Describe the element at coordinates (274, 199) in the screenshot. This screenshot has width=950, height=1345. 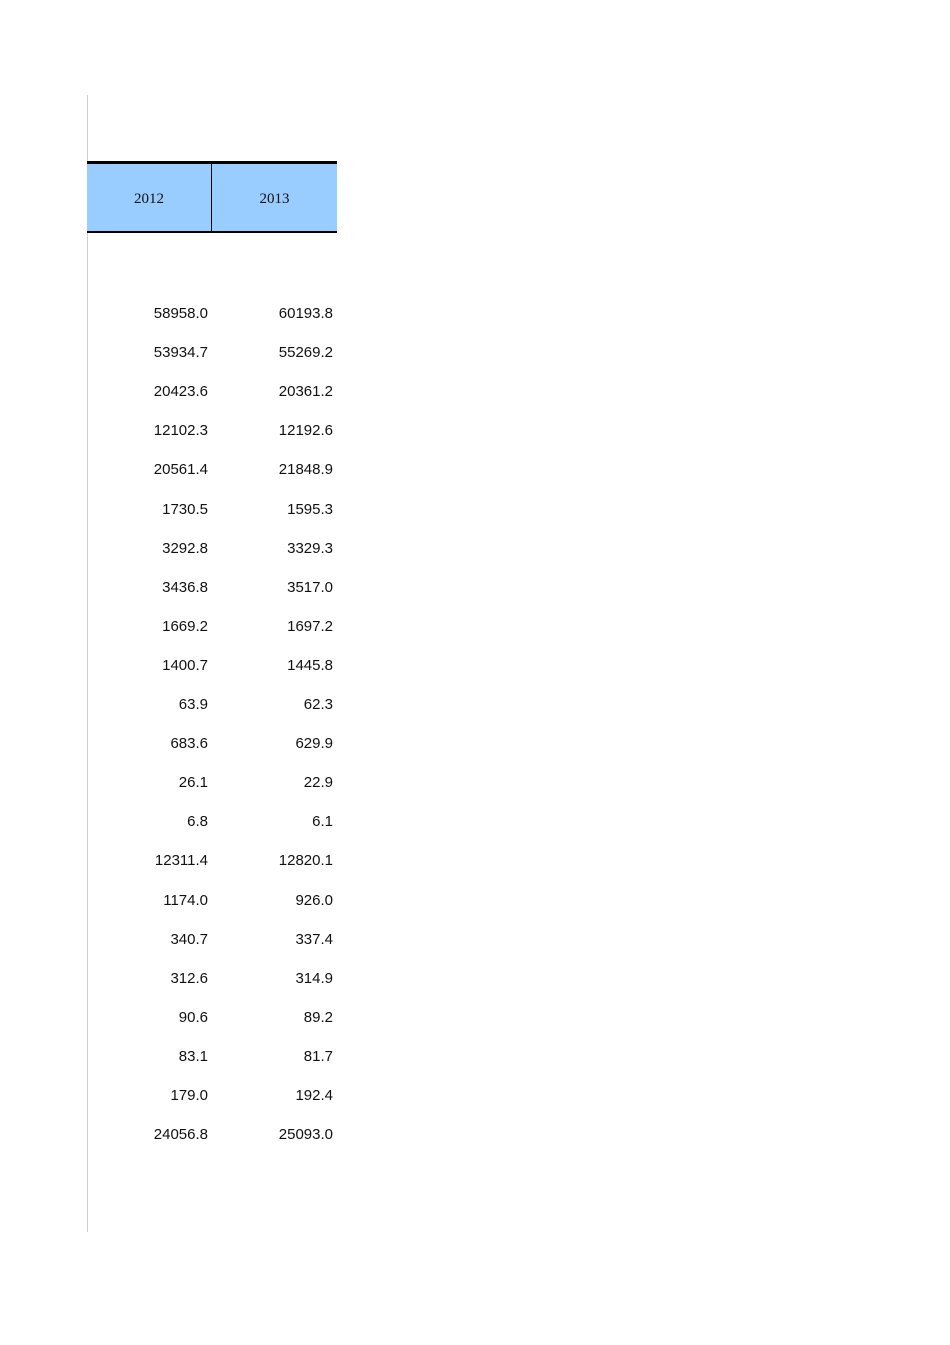
I see `column-header-2013: 2013` at that location.